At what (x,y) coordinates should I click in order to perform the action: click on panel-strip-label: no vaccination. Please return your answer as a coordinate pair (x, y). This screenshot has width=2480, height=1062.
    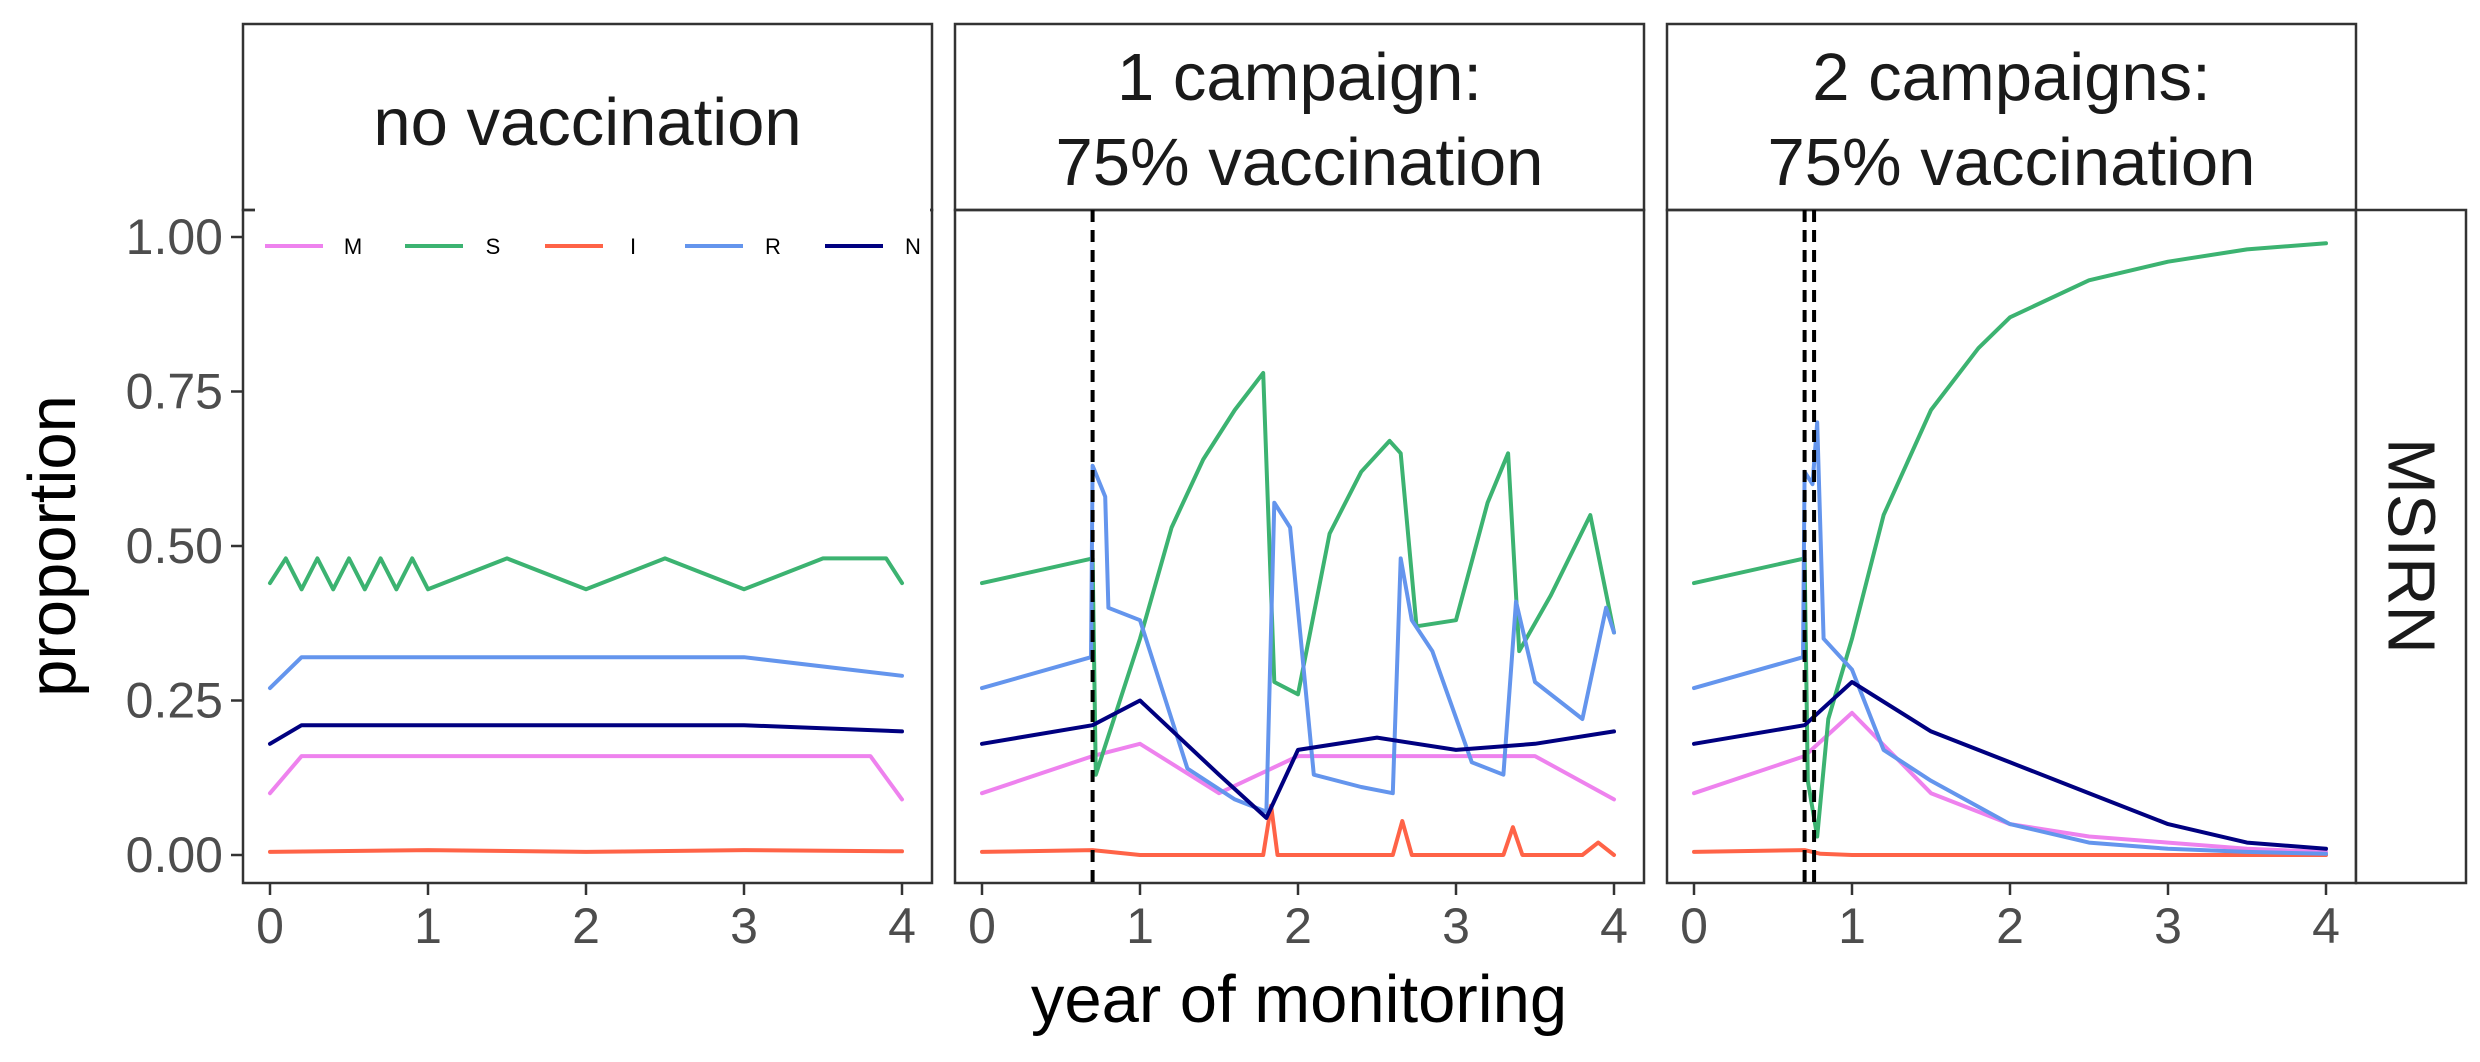
    Looking at the image, I should click on (587, 122).